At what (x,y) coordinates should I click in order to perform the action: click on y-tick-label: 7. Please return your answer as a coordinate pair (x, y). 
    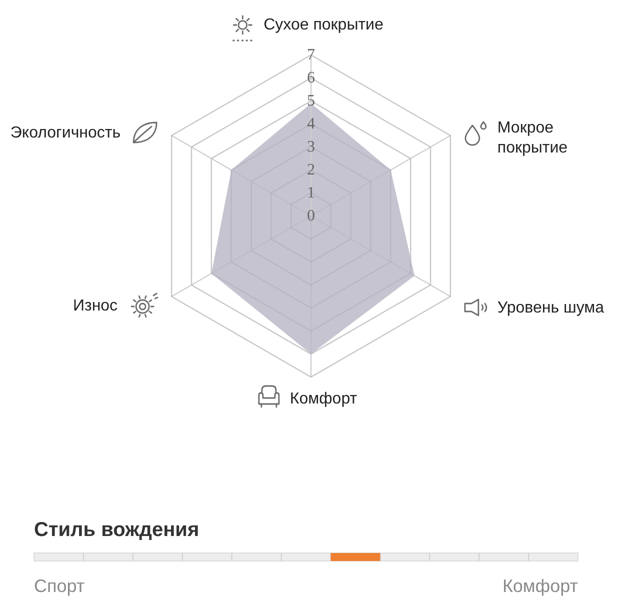
    Looking at the image, I should click on (311, 55).